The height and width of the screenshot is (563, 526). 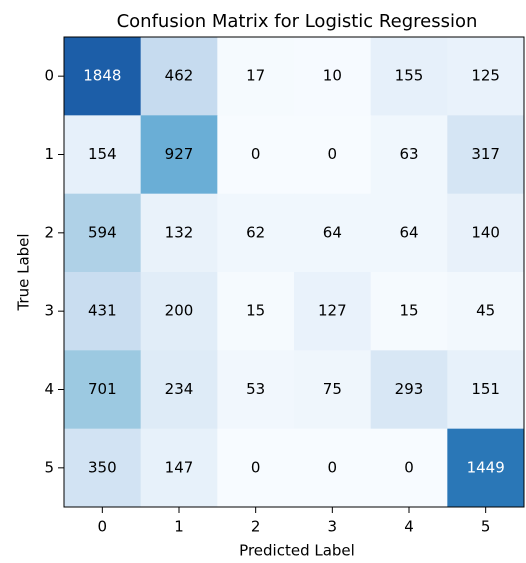 I want to click on cell-label: 317, so click(x=485, y=154).